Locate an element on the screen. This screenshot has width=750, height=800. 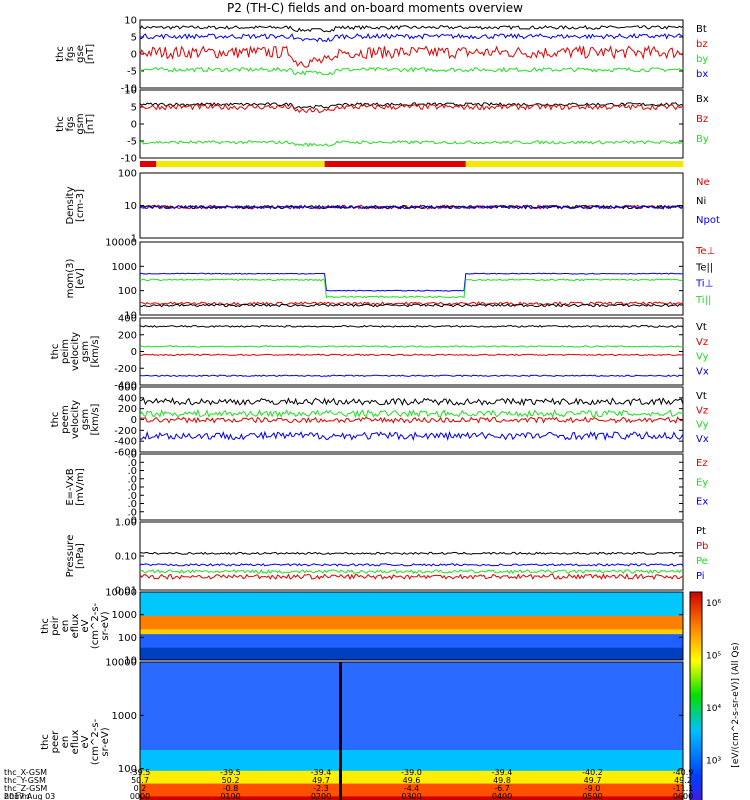
series-line-pi is located at coordinates (411, 565).